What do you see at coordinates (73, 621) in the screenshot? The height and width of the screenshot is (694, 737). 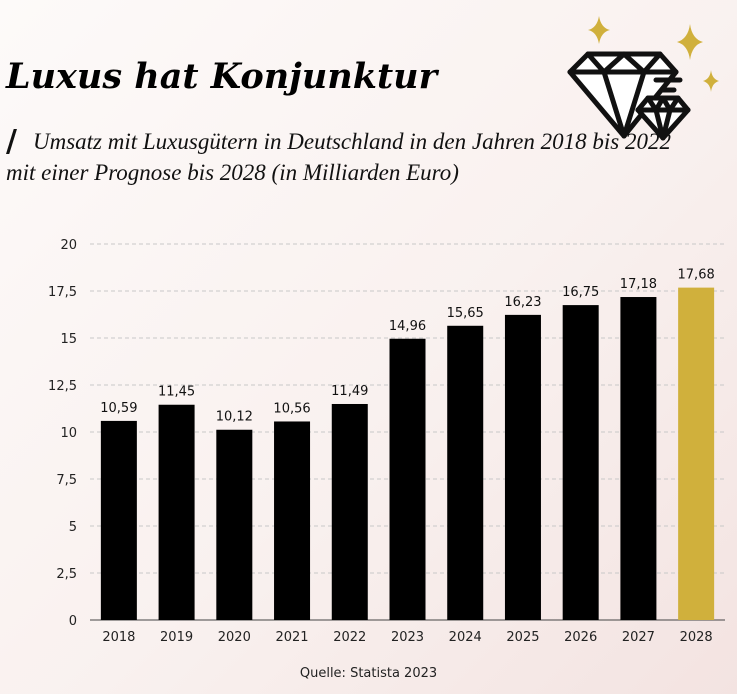 I see `y-tick-label: 0` at bounding box center [73, 621].